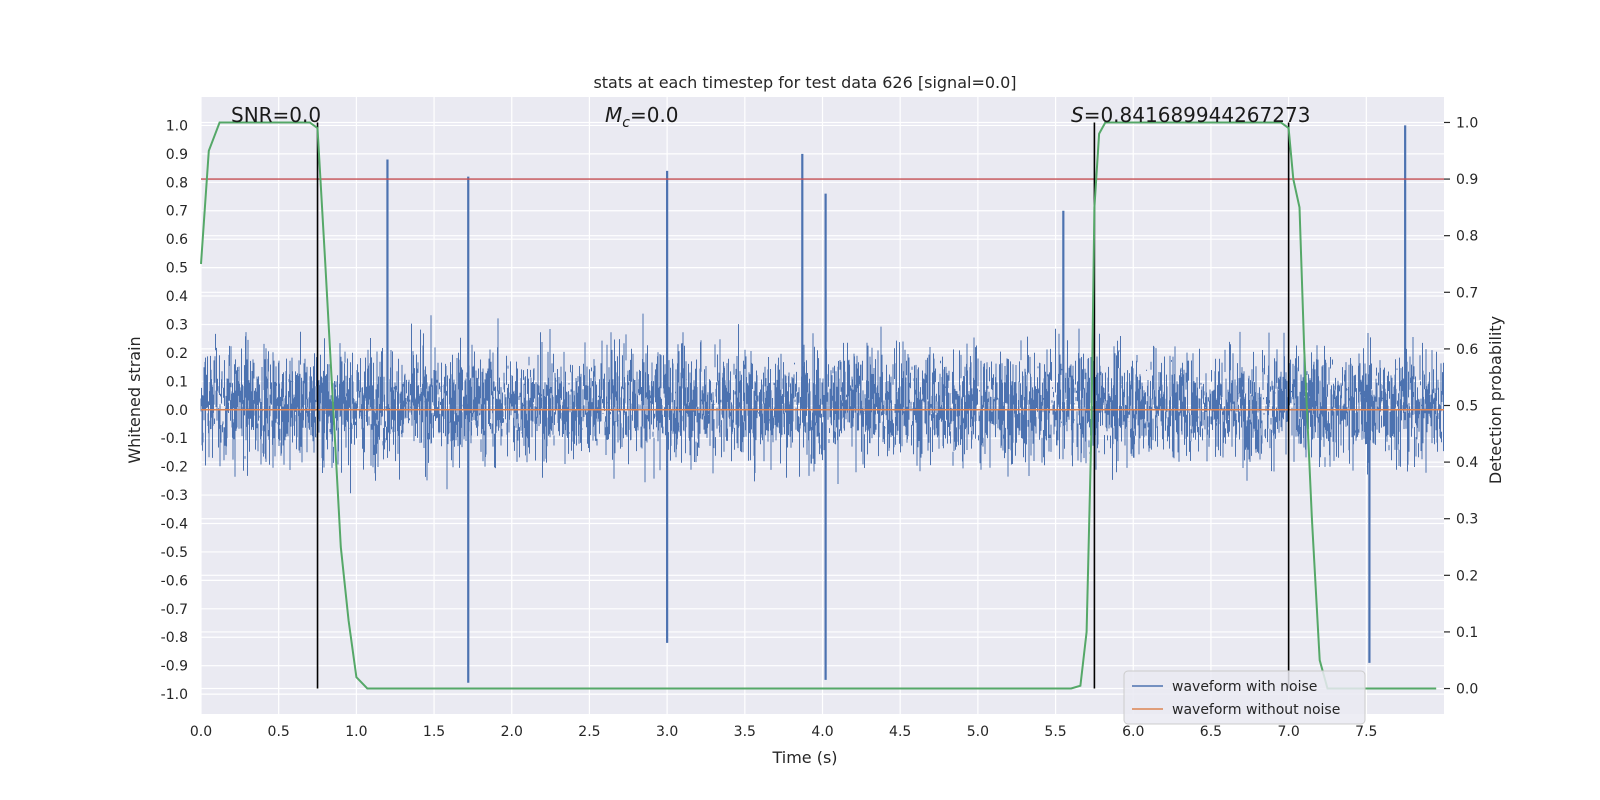  I want to click on y-left-tick-label: 0.4, so click(177, 297).